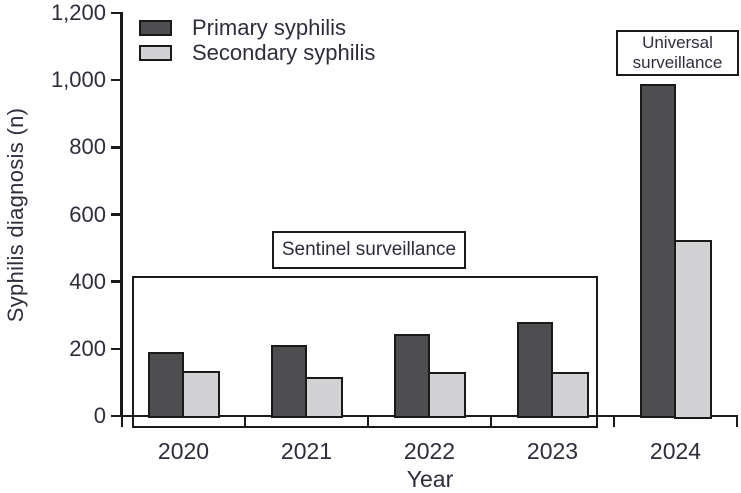 The image size is (741, 493). Describe the element at coordinates (675, 451) in the screenshot. I see `x-category-label-2024: 2024` at that location.